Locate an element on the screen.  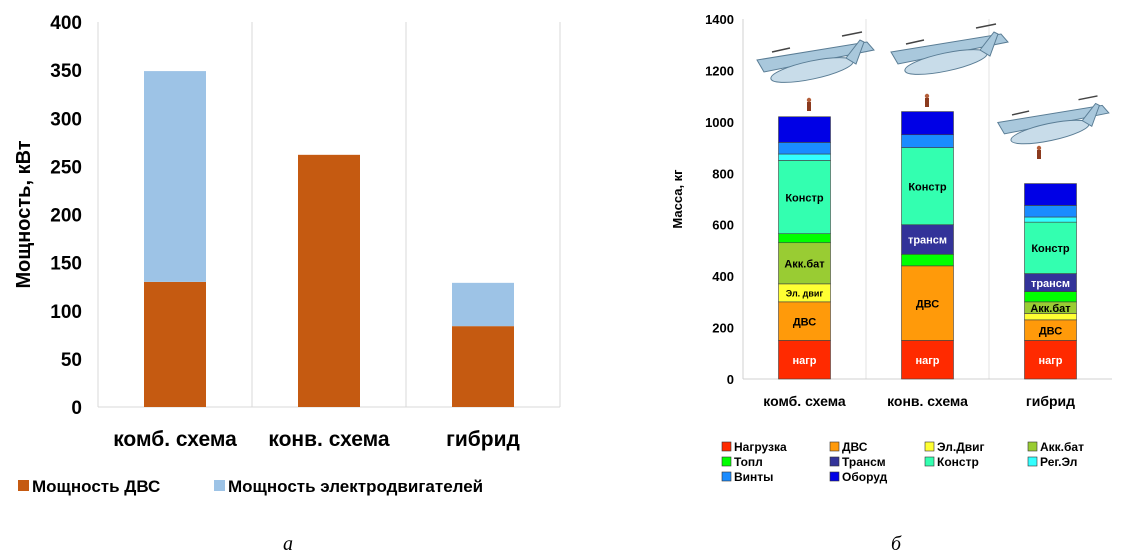
y-tick-label: 250 is located at coordinates (66, 167).